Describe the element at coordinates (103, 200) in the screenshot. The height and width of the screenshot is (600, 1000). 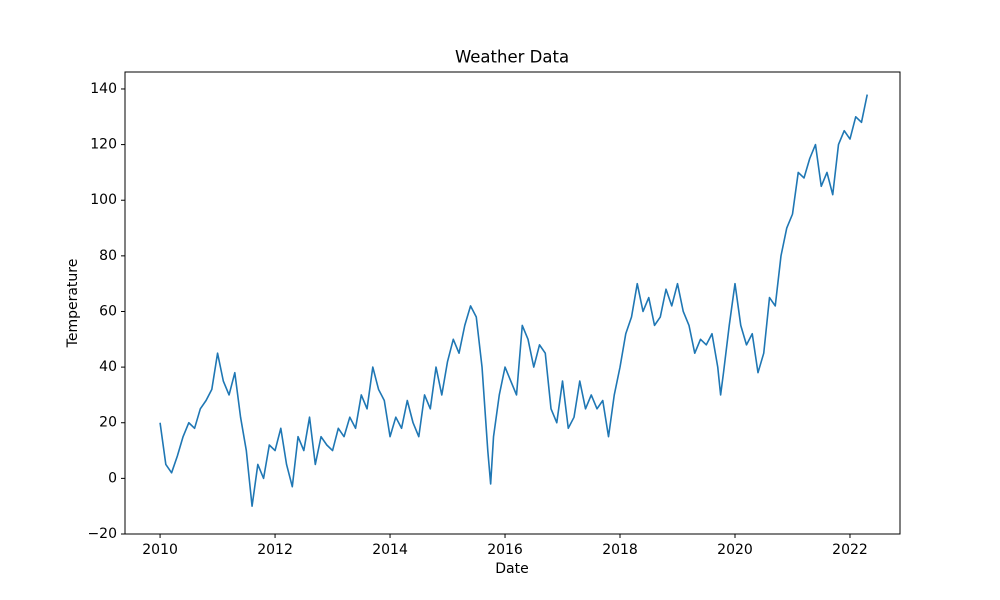
I see `y-tick-label: 100` at that location.